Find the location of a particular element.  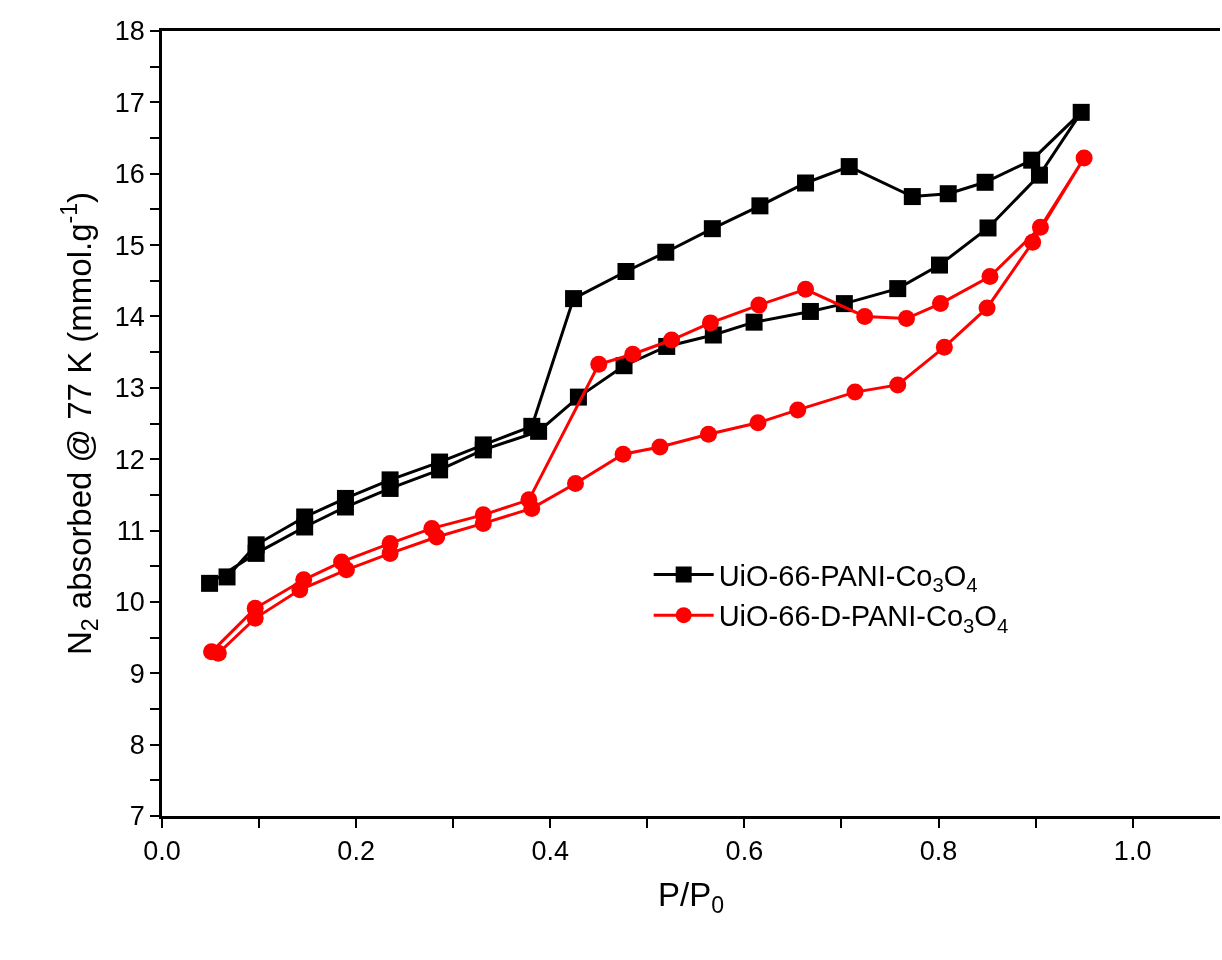

x-tick-label: 0.8 is located at coordinates (938, 851).